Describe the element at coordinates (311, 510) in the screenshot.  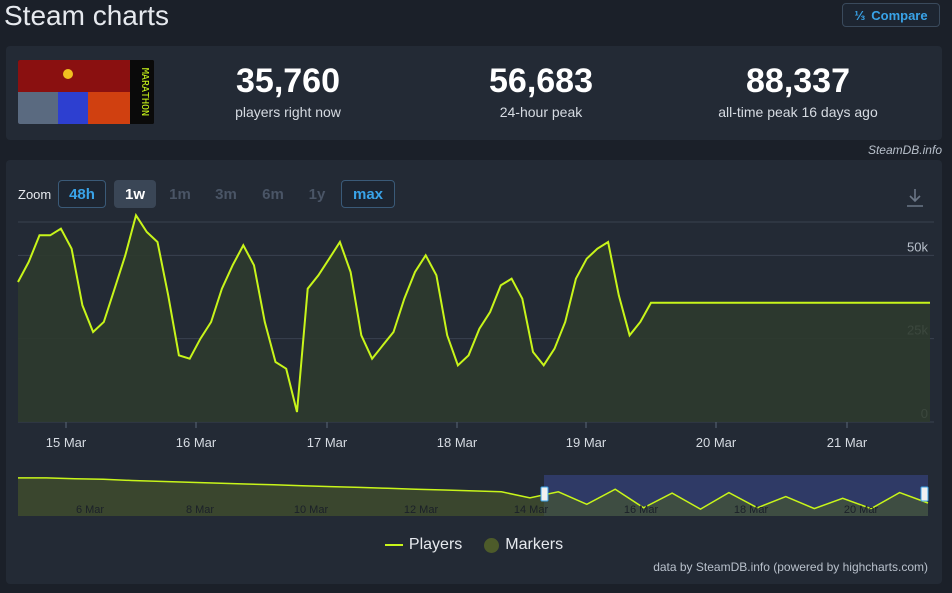
I see `navigator-tick-label: 10 Mar` at that location.